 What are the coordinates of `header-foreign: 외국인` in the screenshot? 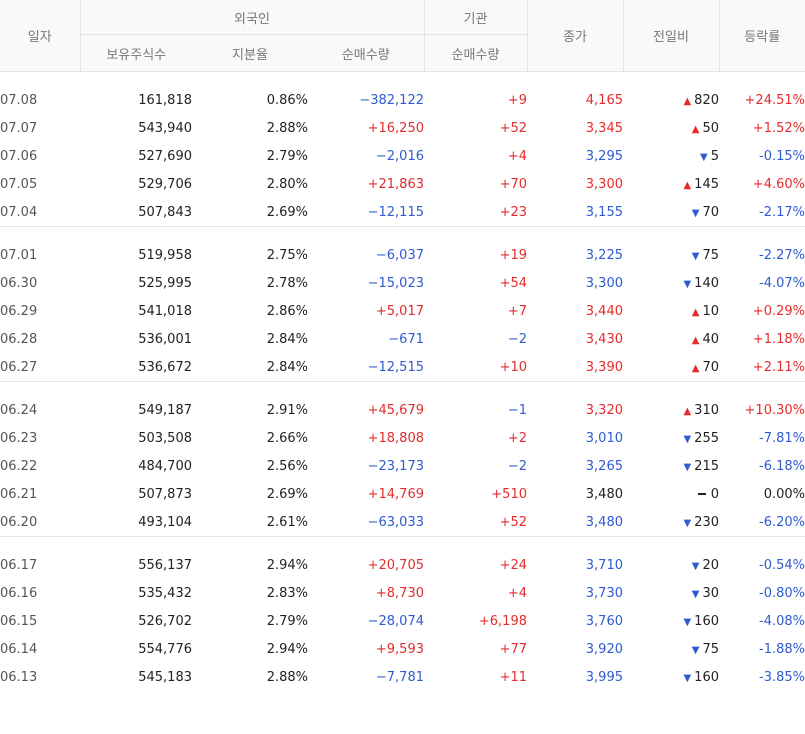 It's located at (251, 17).